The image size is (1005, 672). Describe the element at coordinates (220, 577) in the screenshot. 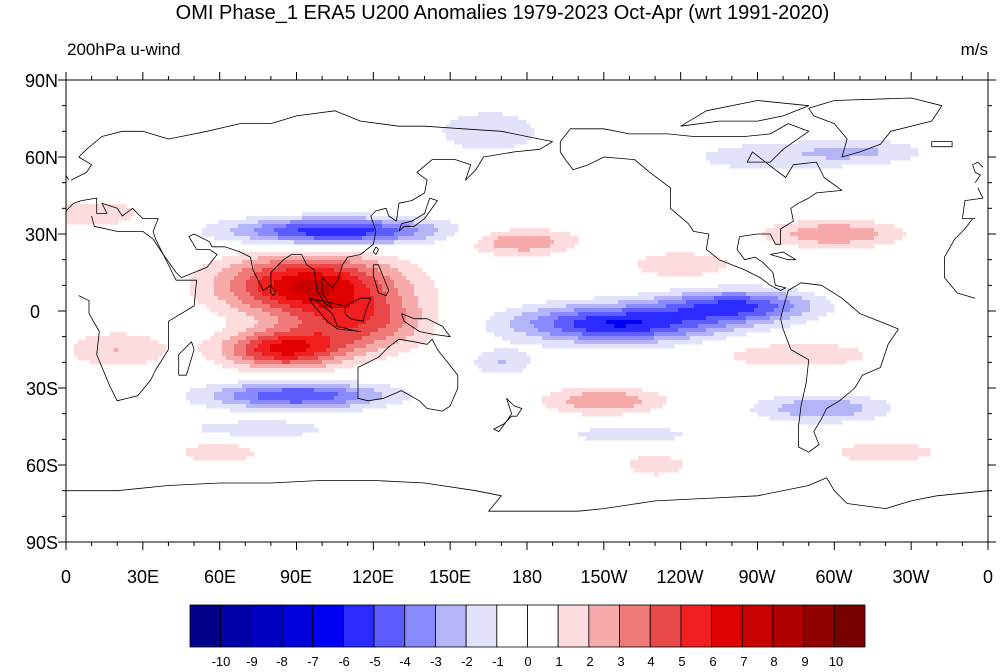

I see `lon-tick-label: 60E` at that location.